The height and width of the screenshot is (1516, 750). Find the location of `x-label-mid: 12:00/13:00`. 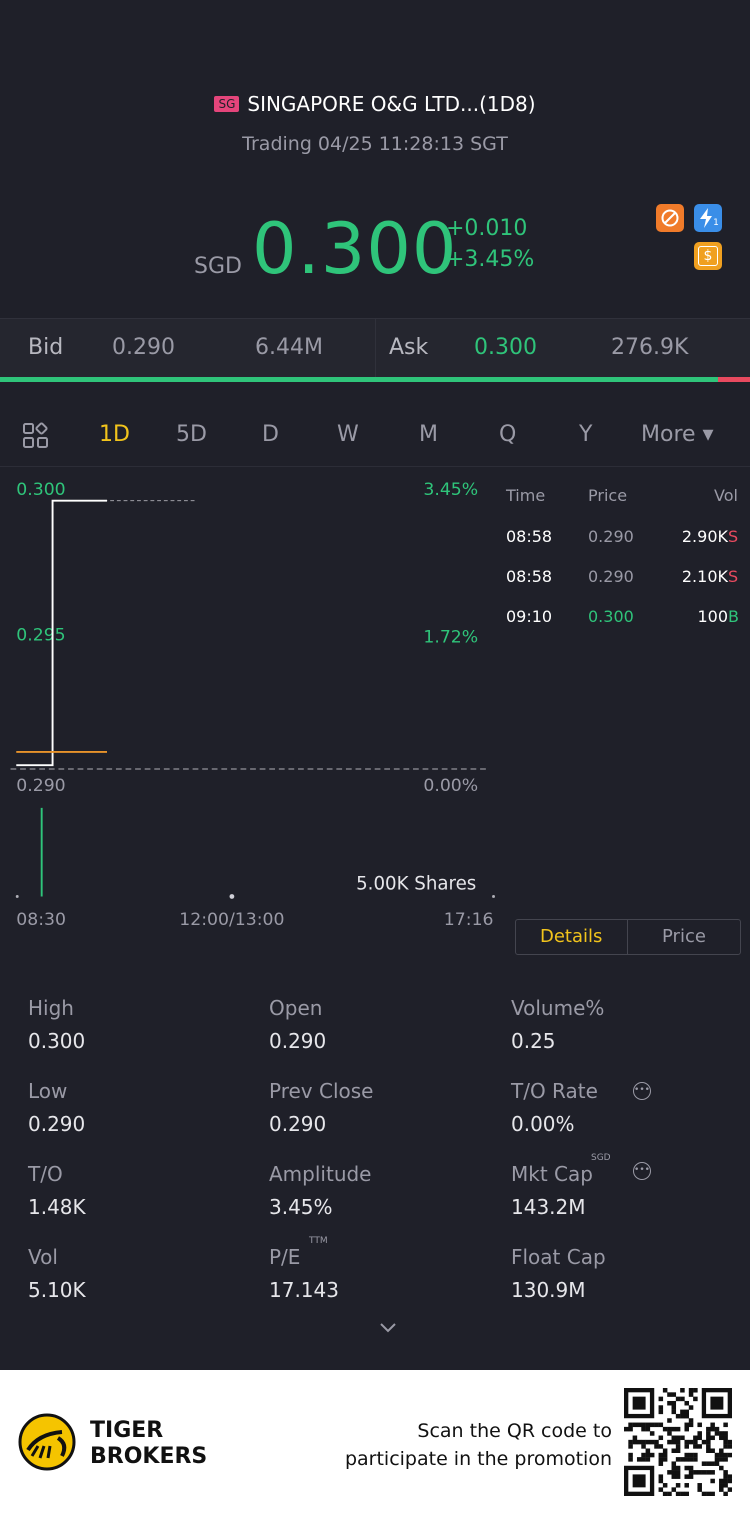

x-label-mid: 12:00/13:00 is located at coordinates (231, 920).